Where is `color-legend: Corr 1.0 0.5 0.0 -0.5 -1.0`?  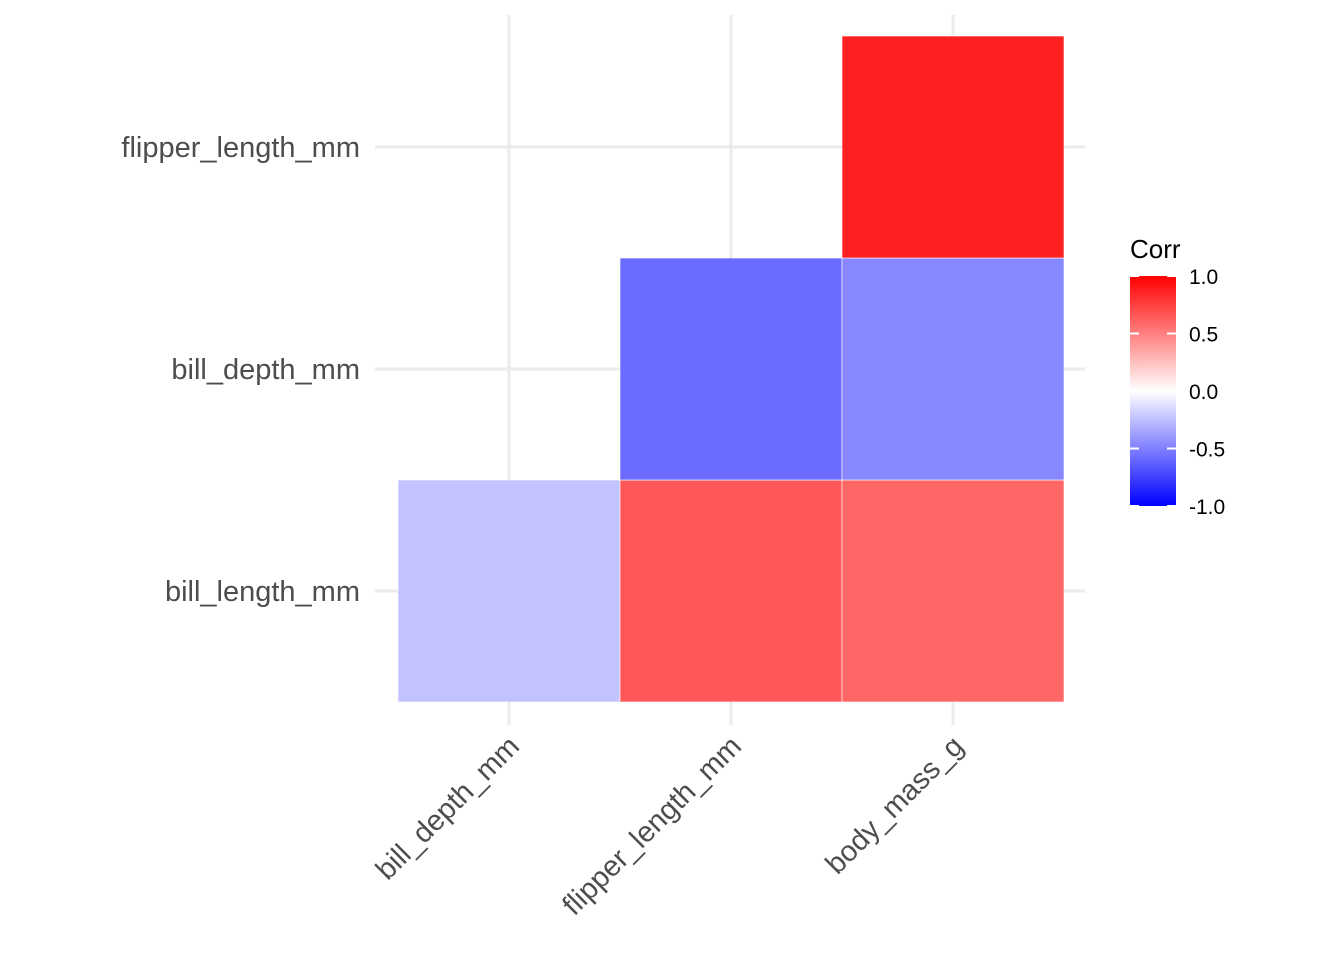
color-legend: Corr 1.0 0.5 0.0 -0.5 -1.0 is located at coordinates (1177, 376).